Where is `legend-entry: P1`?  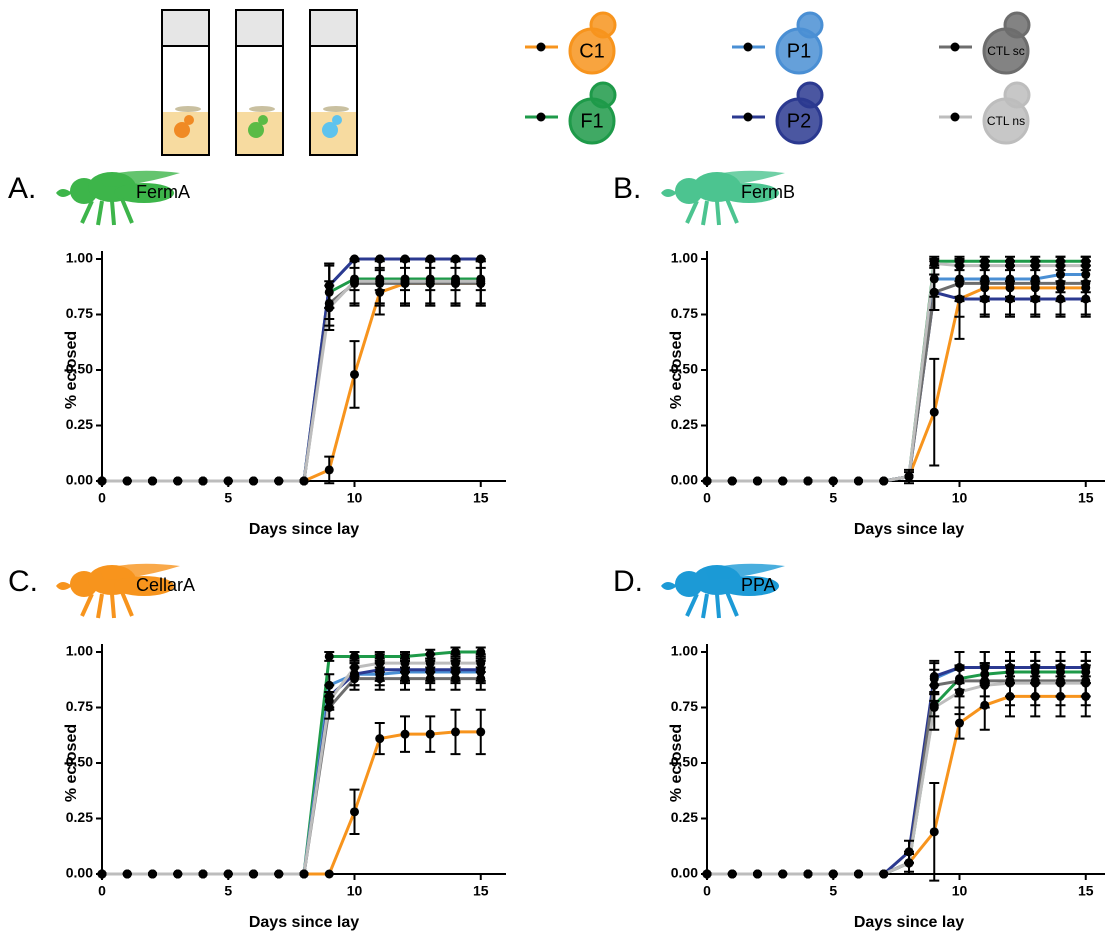
legend-entry: P1 is located at coordinates (778, 43).